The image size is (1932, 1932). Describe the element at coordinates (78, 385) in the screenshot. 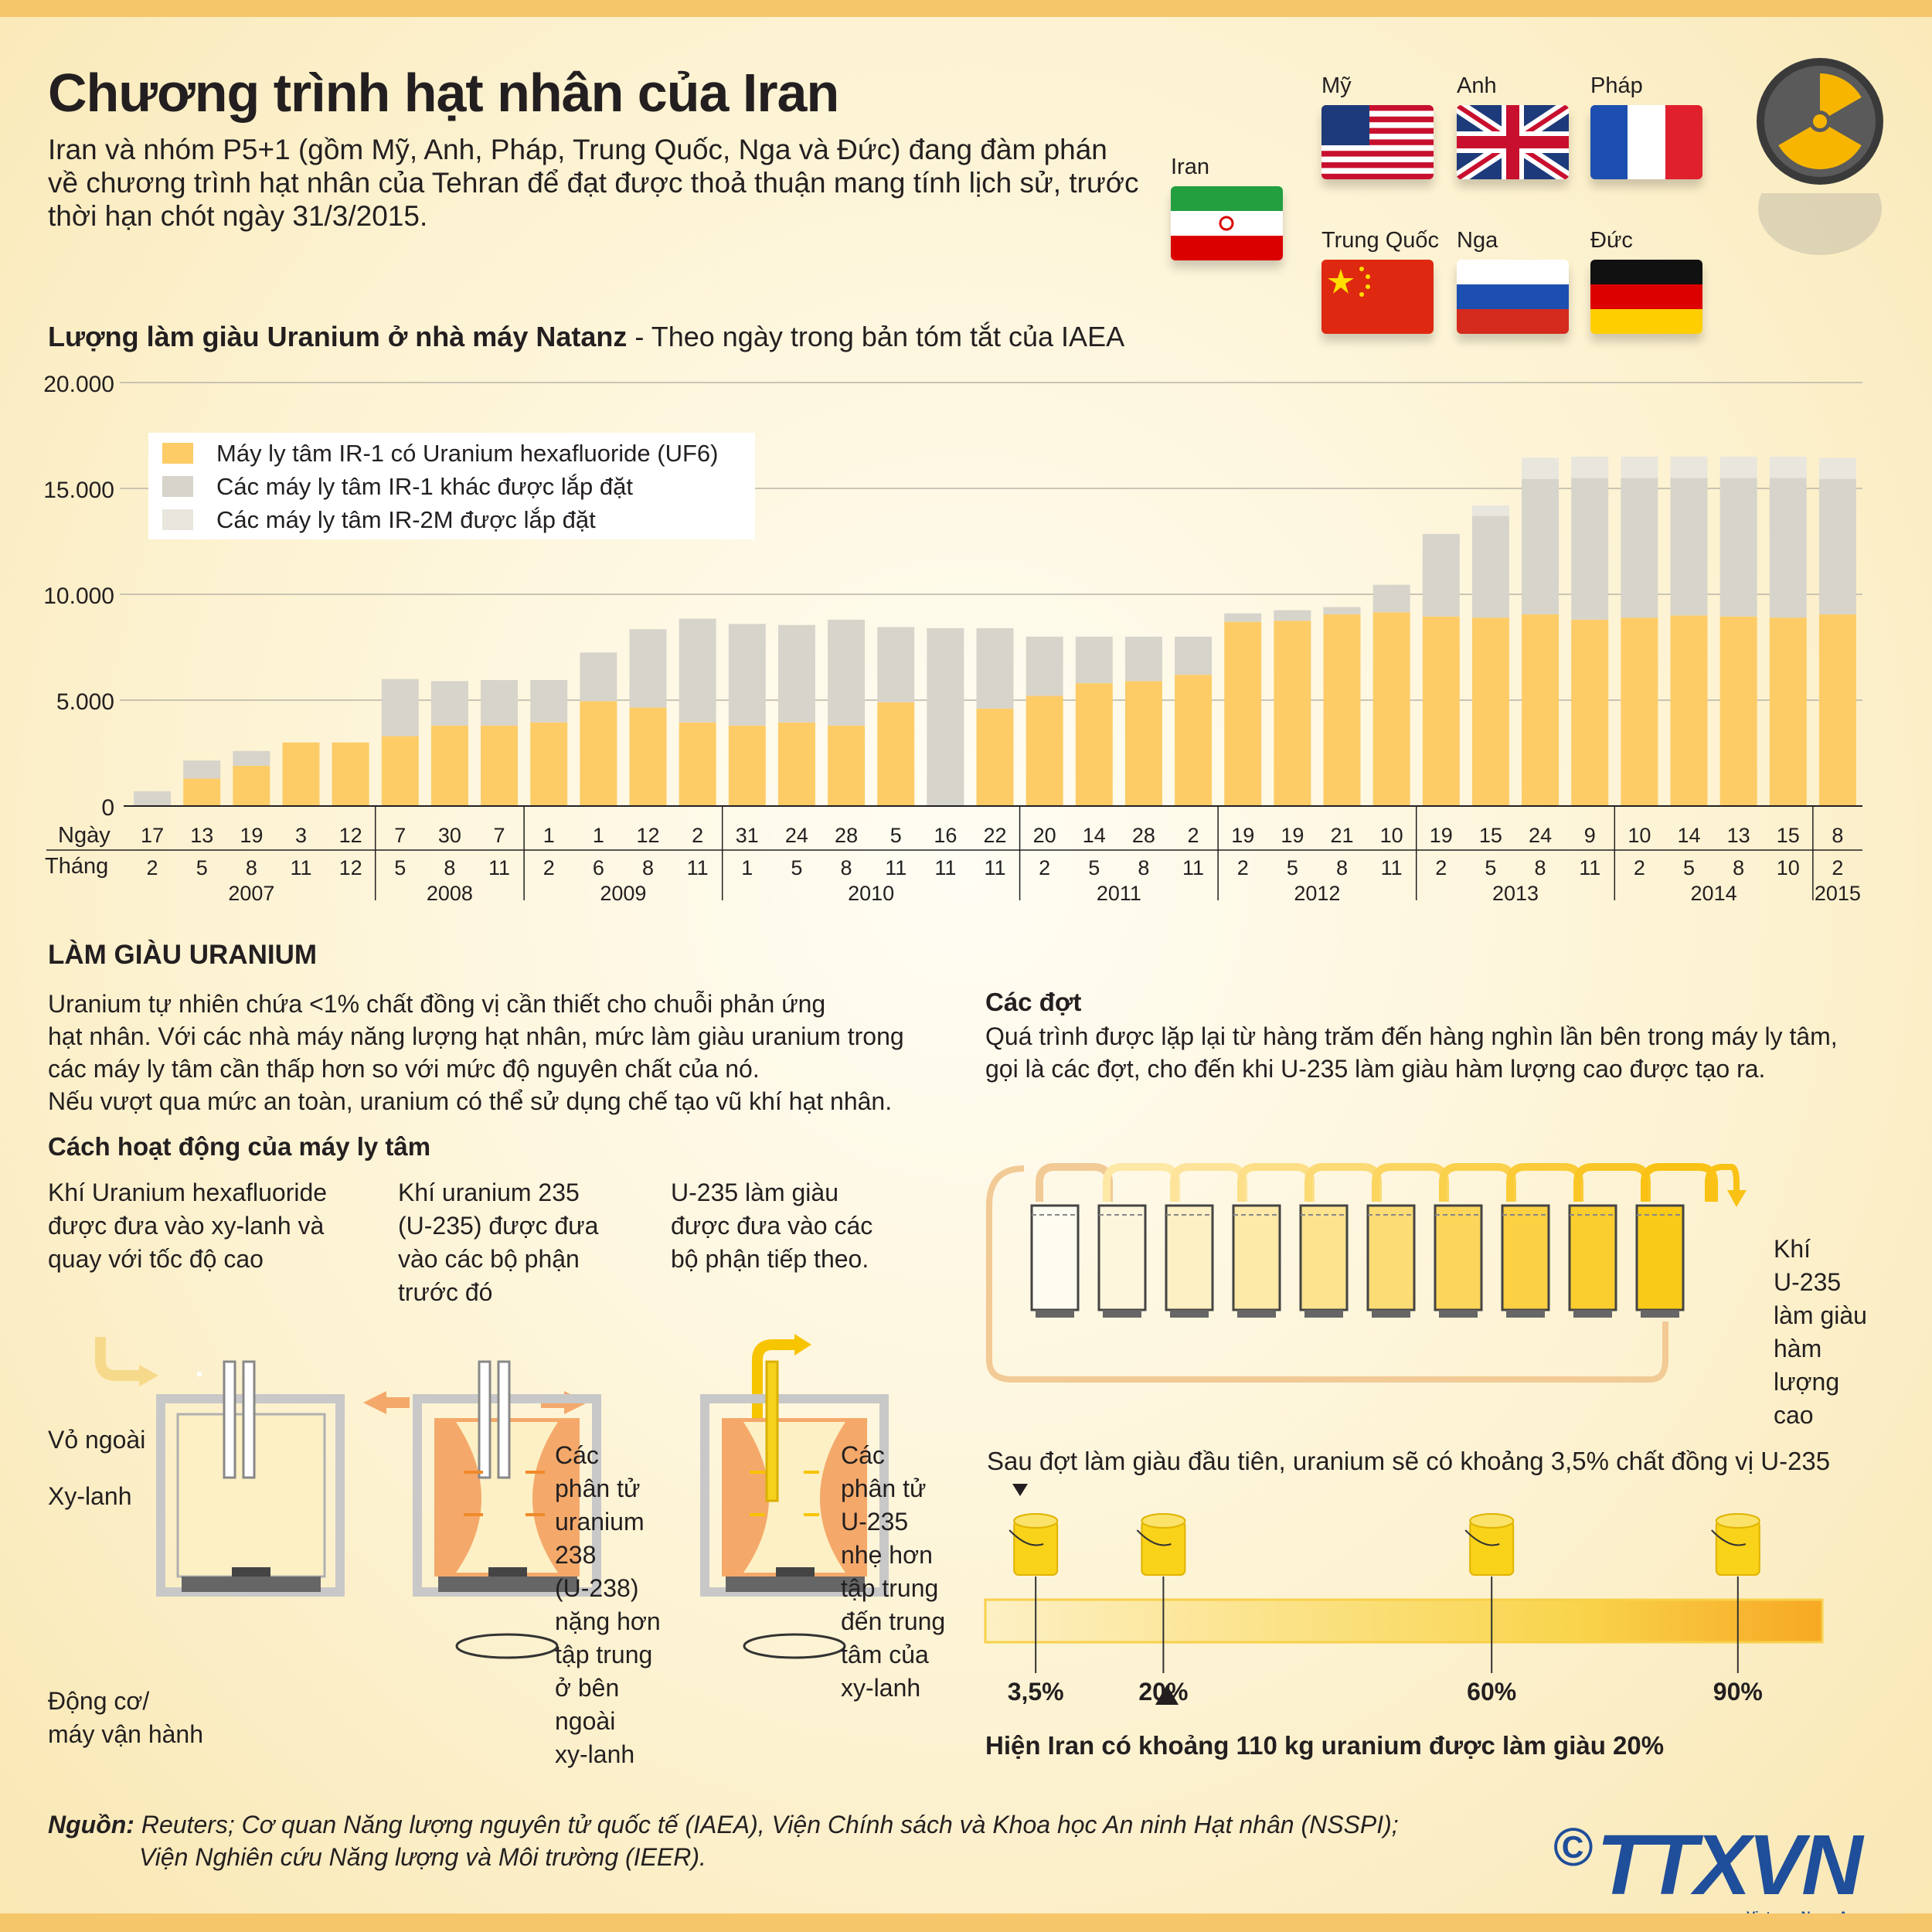

I see `y-tick-label: 20.000` at that location.